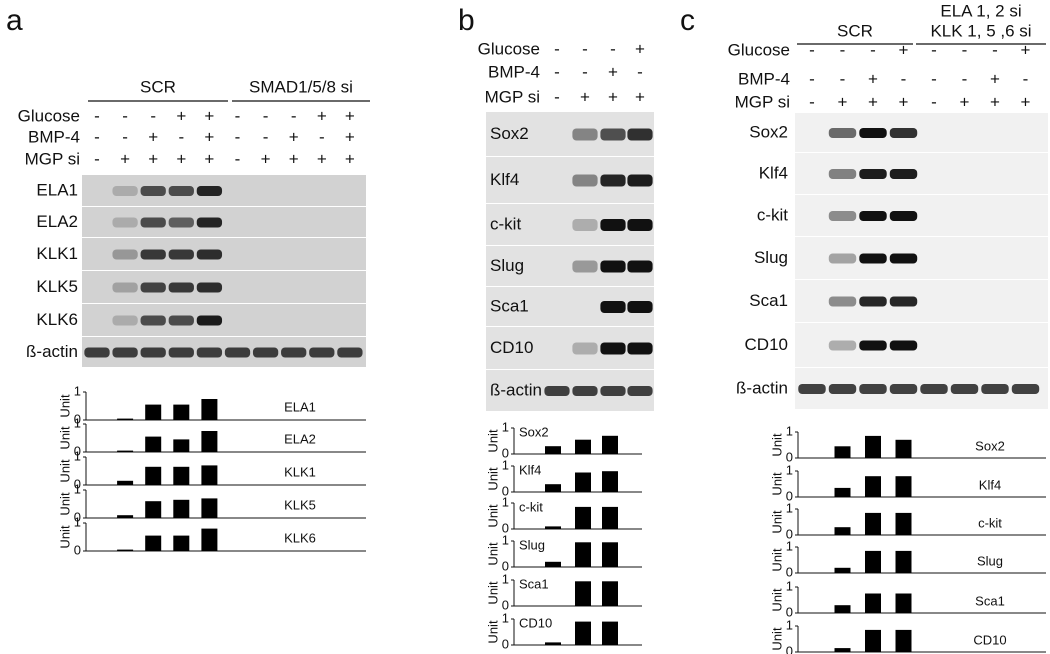 The image size is (1050, 654). Describe the element at coordinates (773, 172) in the screenshot. I see `blot-label: Klf4` at that location.